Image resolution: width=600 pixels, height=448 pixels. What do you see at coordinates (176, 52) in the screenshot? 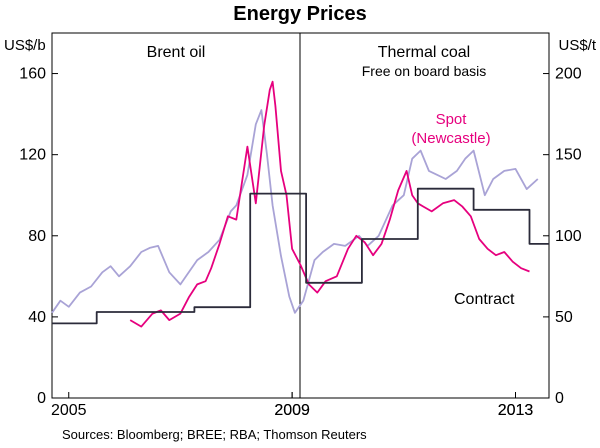
I see `oil-panel-title: Brent oil` at bounding box center [176, 52].